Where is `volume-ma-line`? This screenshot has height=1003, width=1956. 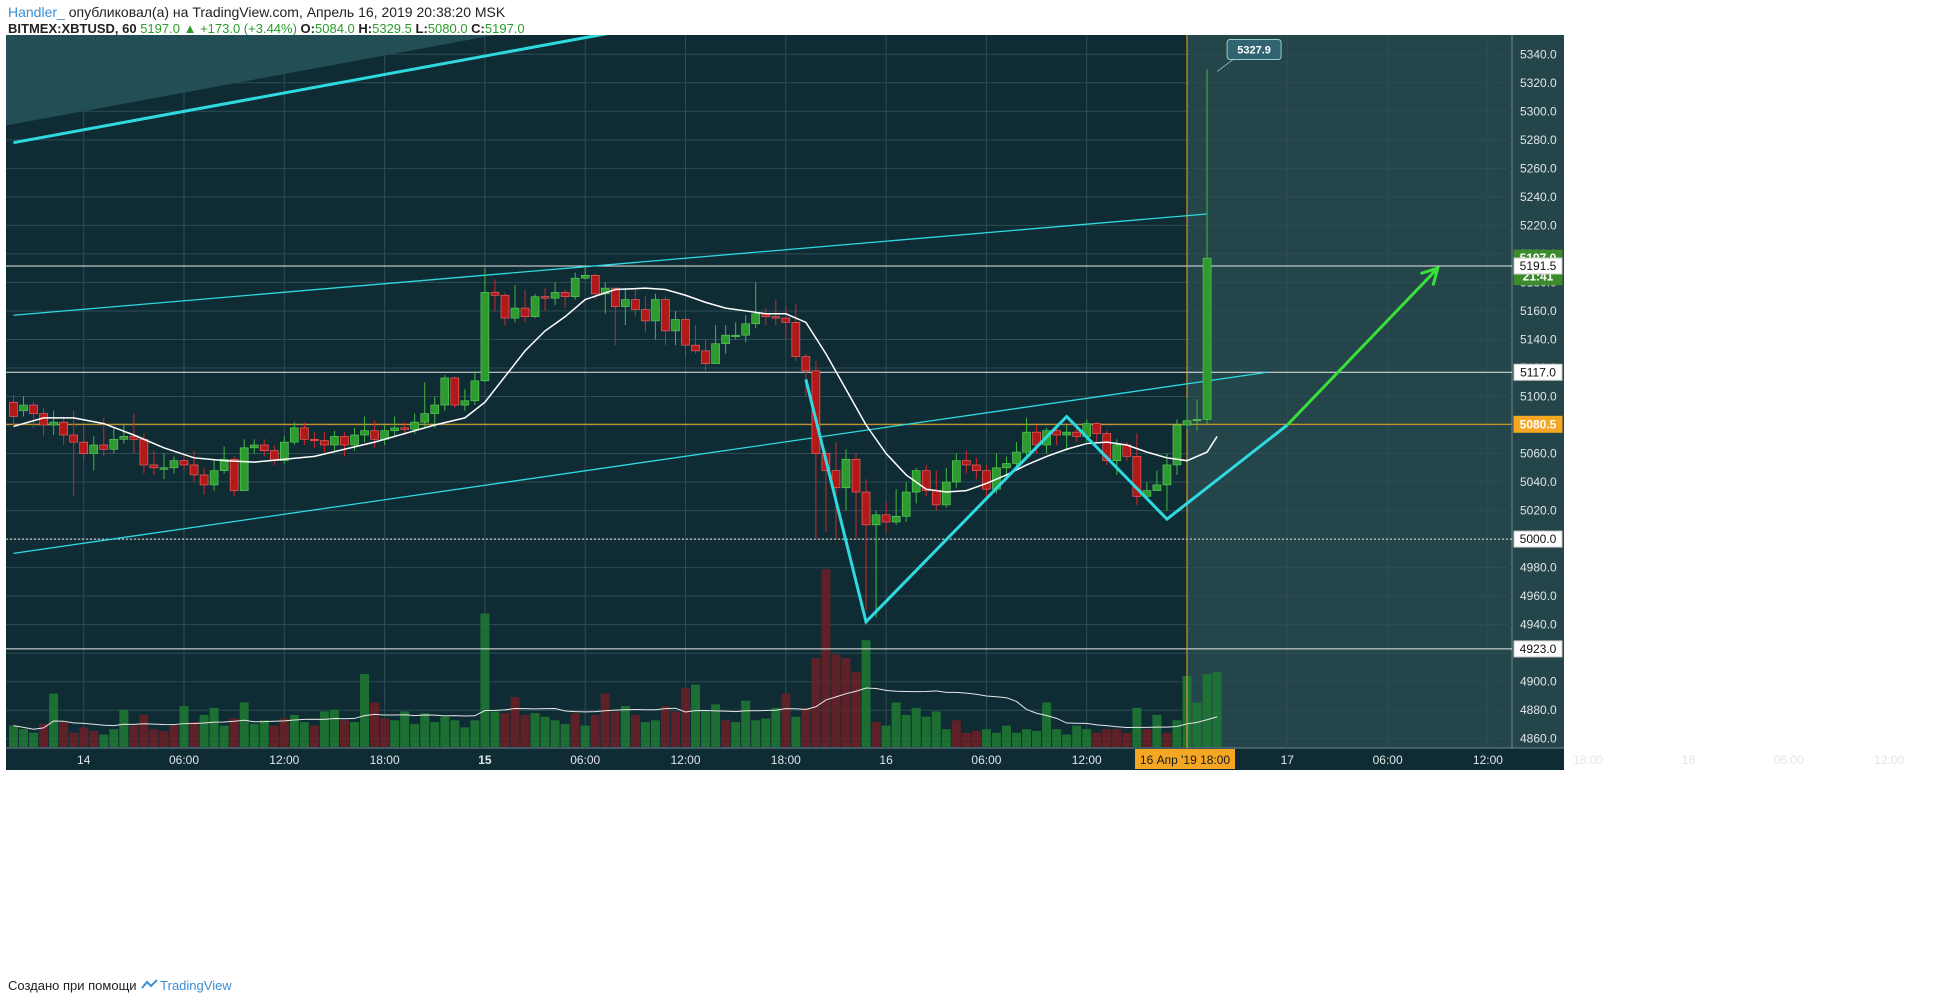
volume-ma-line is located at coordinates (615, 708).